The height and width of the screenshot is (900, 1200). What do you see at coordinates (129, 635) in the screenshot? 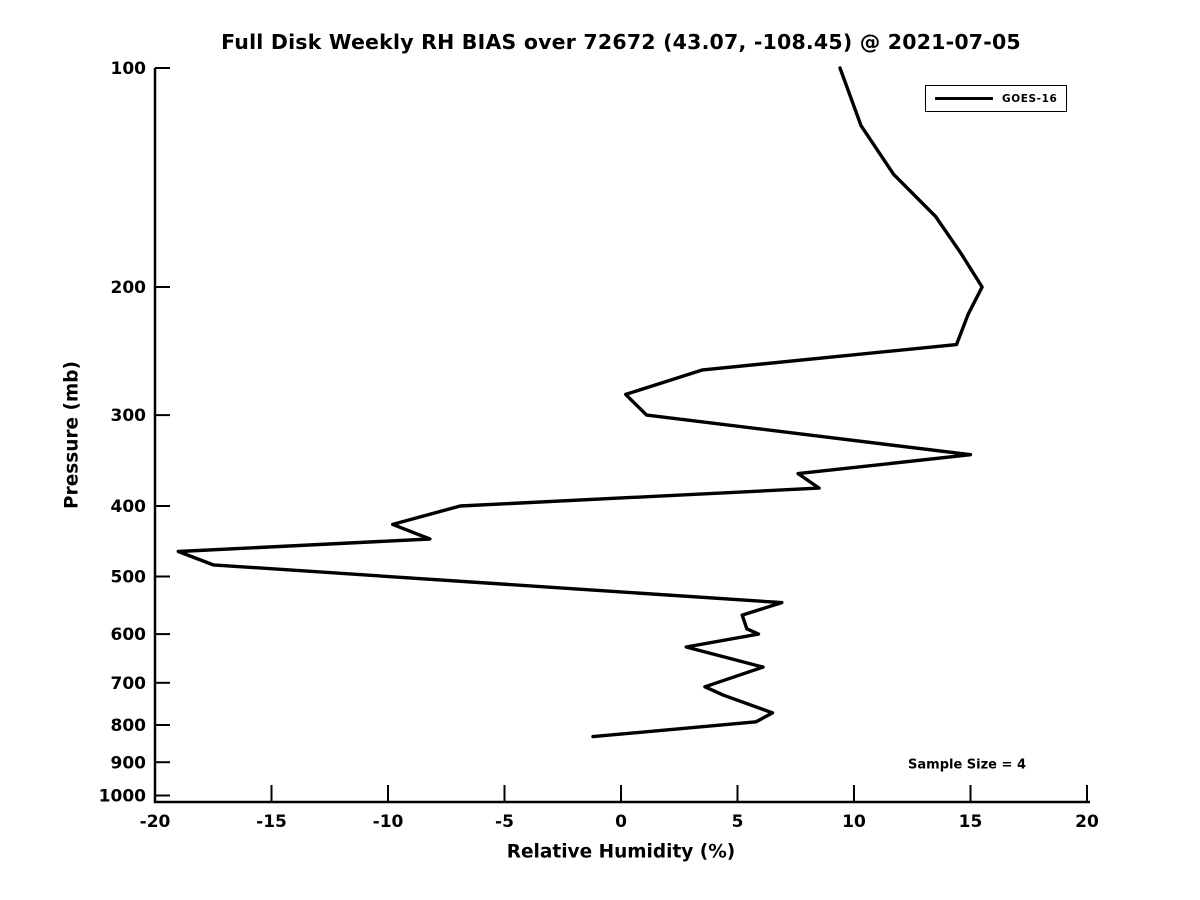
I see `y-tick-label: 600` at bounding box center [129, 635].